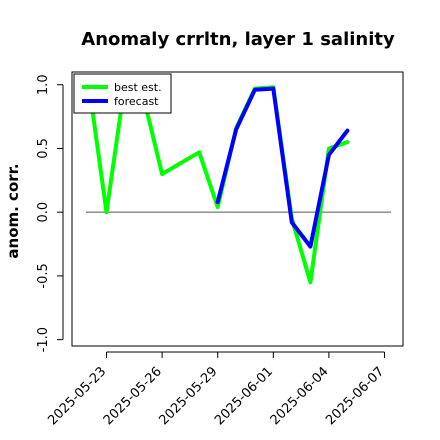  What do you see at coordinates (188, 396) in the screenshot?
I see `x-tick-label: 2025-05-29` at bounding box center [188, 396].